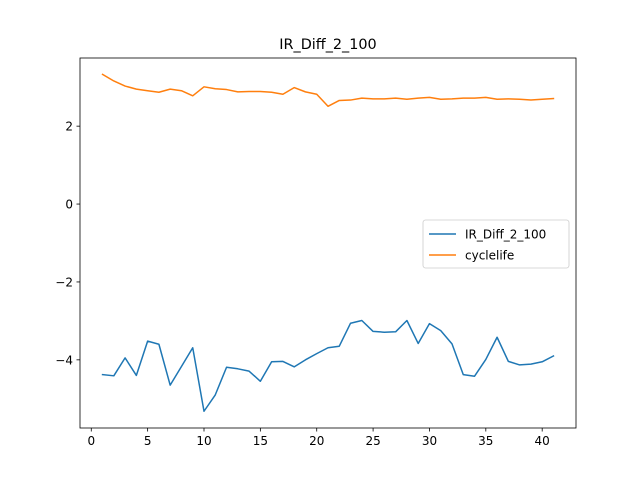 The width and height of the screenshot is (640, 480). What do you see at coordinates (69, 127) in the screenshot?
I see `y-tick-label: 2` at bounding box center [69, 127].